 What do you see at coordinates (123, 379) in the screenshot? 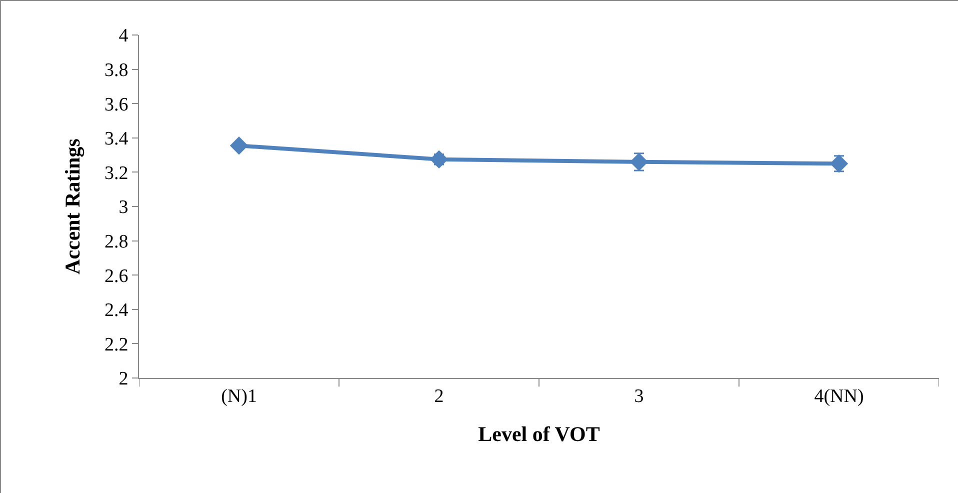
I see `y-tick-label: 2` at bounding box center [123, 379].